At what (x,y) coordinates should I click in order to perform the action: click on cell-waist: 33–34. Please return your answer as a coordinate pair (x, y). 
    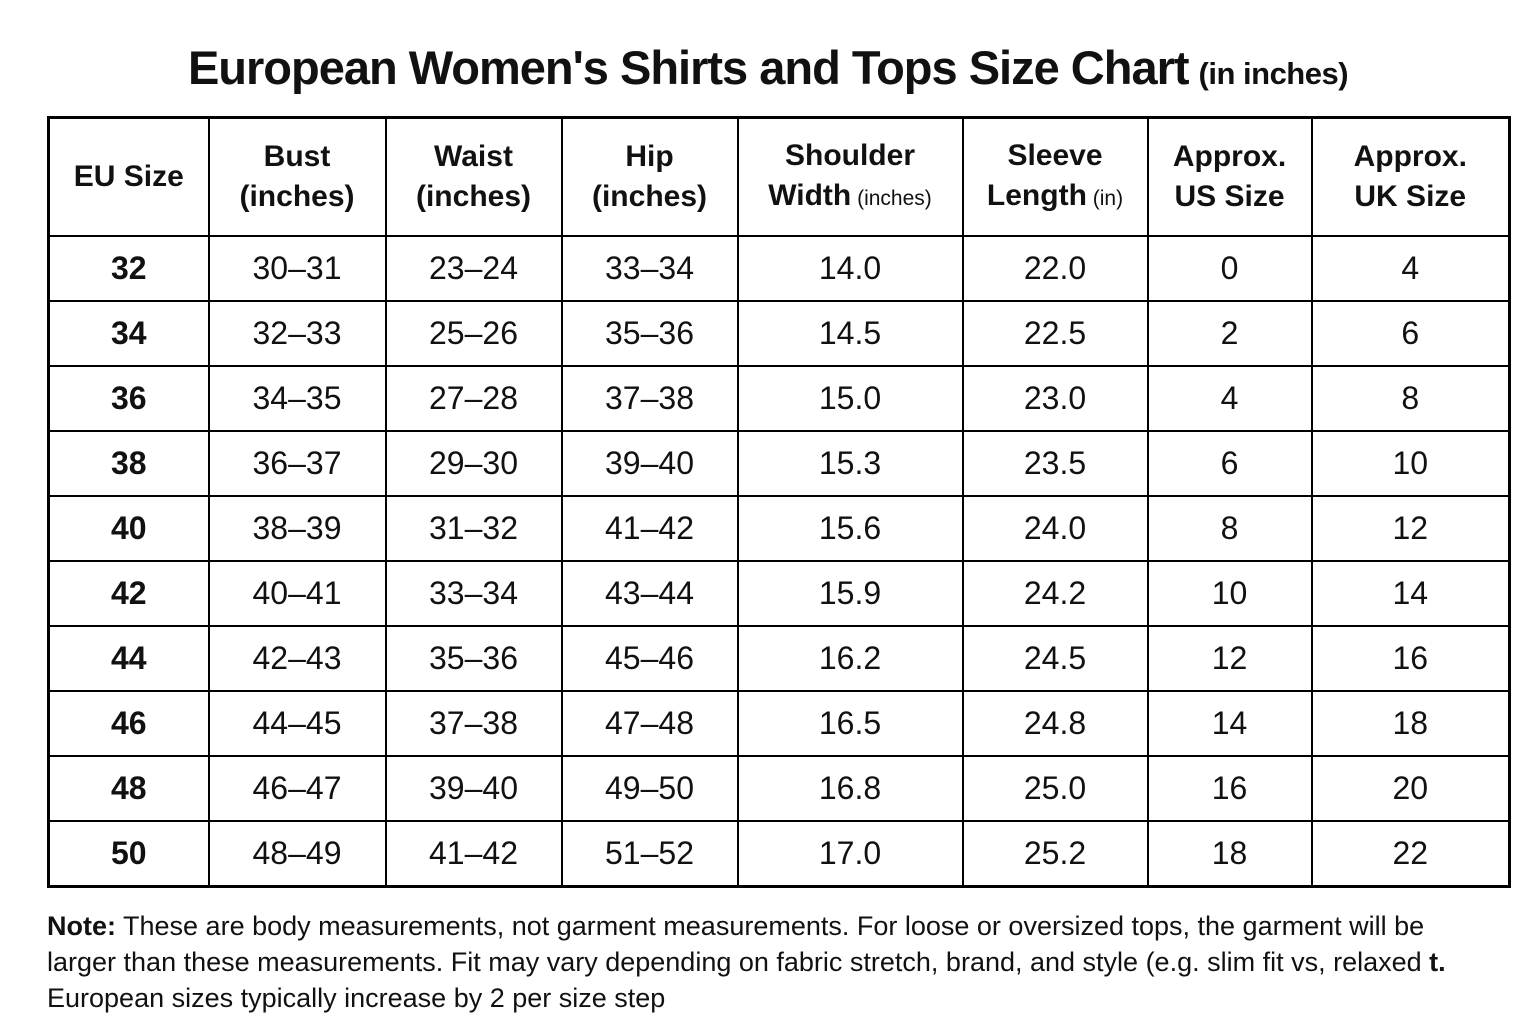
    Looking at the image, I should click on (473, 593).